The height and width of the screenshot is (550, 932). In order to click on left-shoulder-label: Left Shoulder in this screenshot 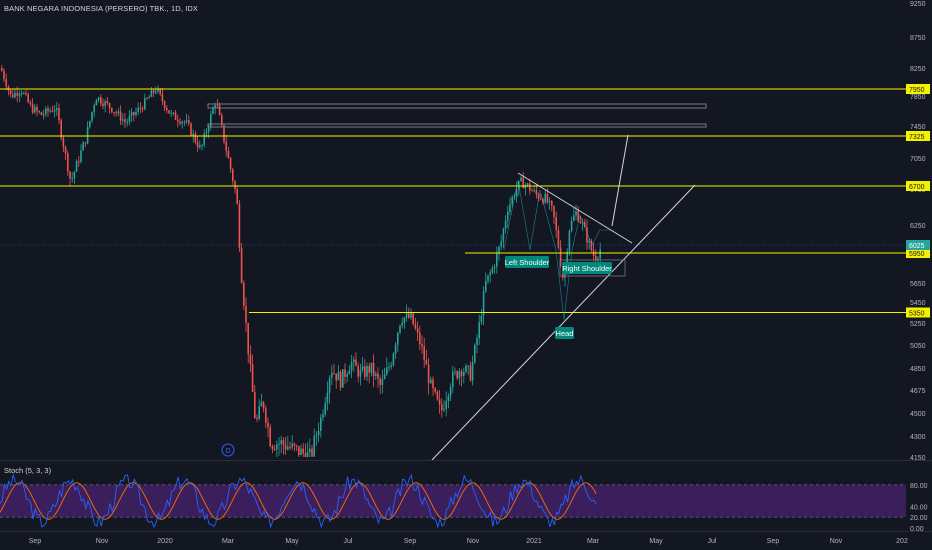, I will do `click(527, 262)`.